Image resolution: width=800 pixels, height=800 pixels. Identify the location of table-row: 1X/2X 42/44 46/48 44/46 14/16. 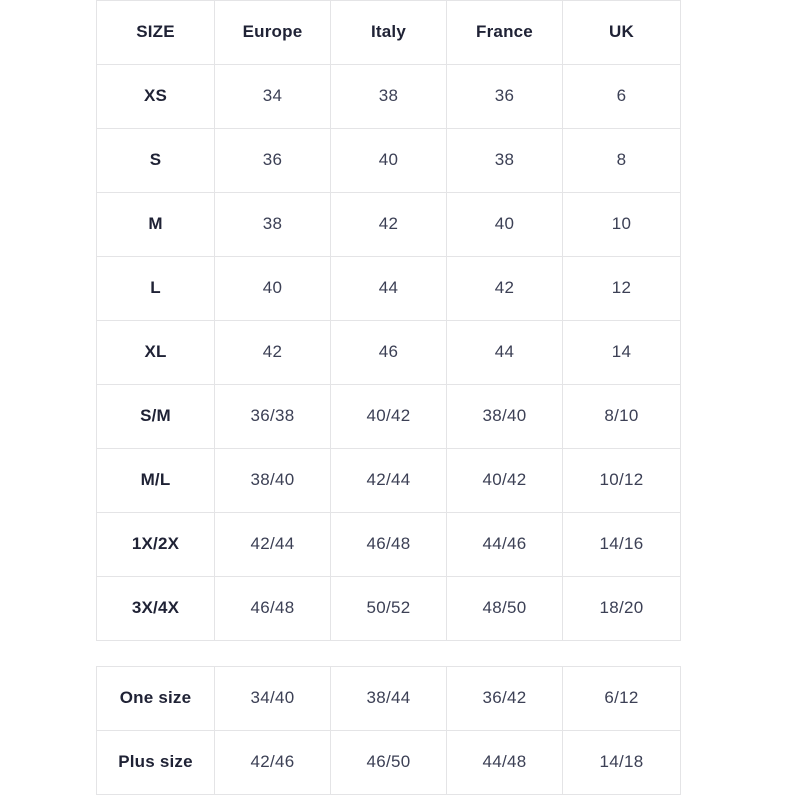
(388, 544).